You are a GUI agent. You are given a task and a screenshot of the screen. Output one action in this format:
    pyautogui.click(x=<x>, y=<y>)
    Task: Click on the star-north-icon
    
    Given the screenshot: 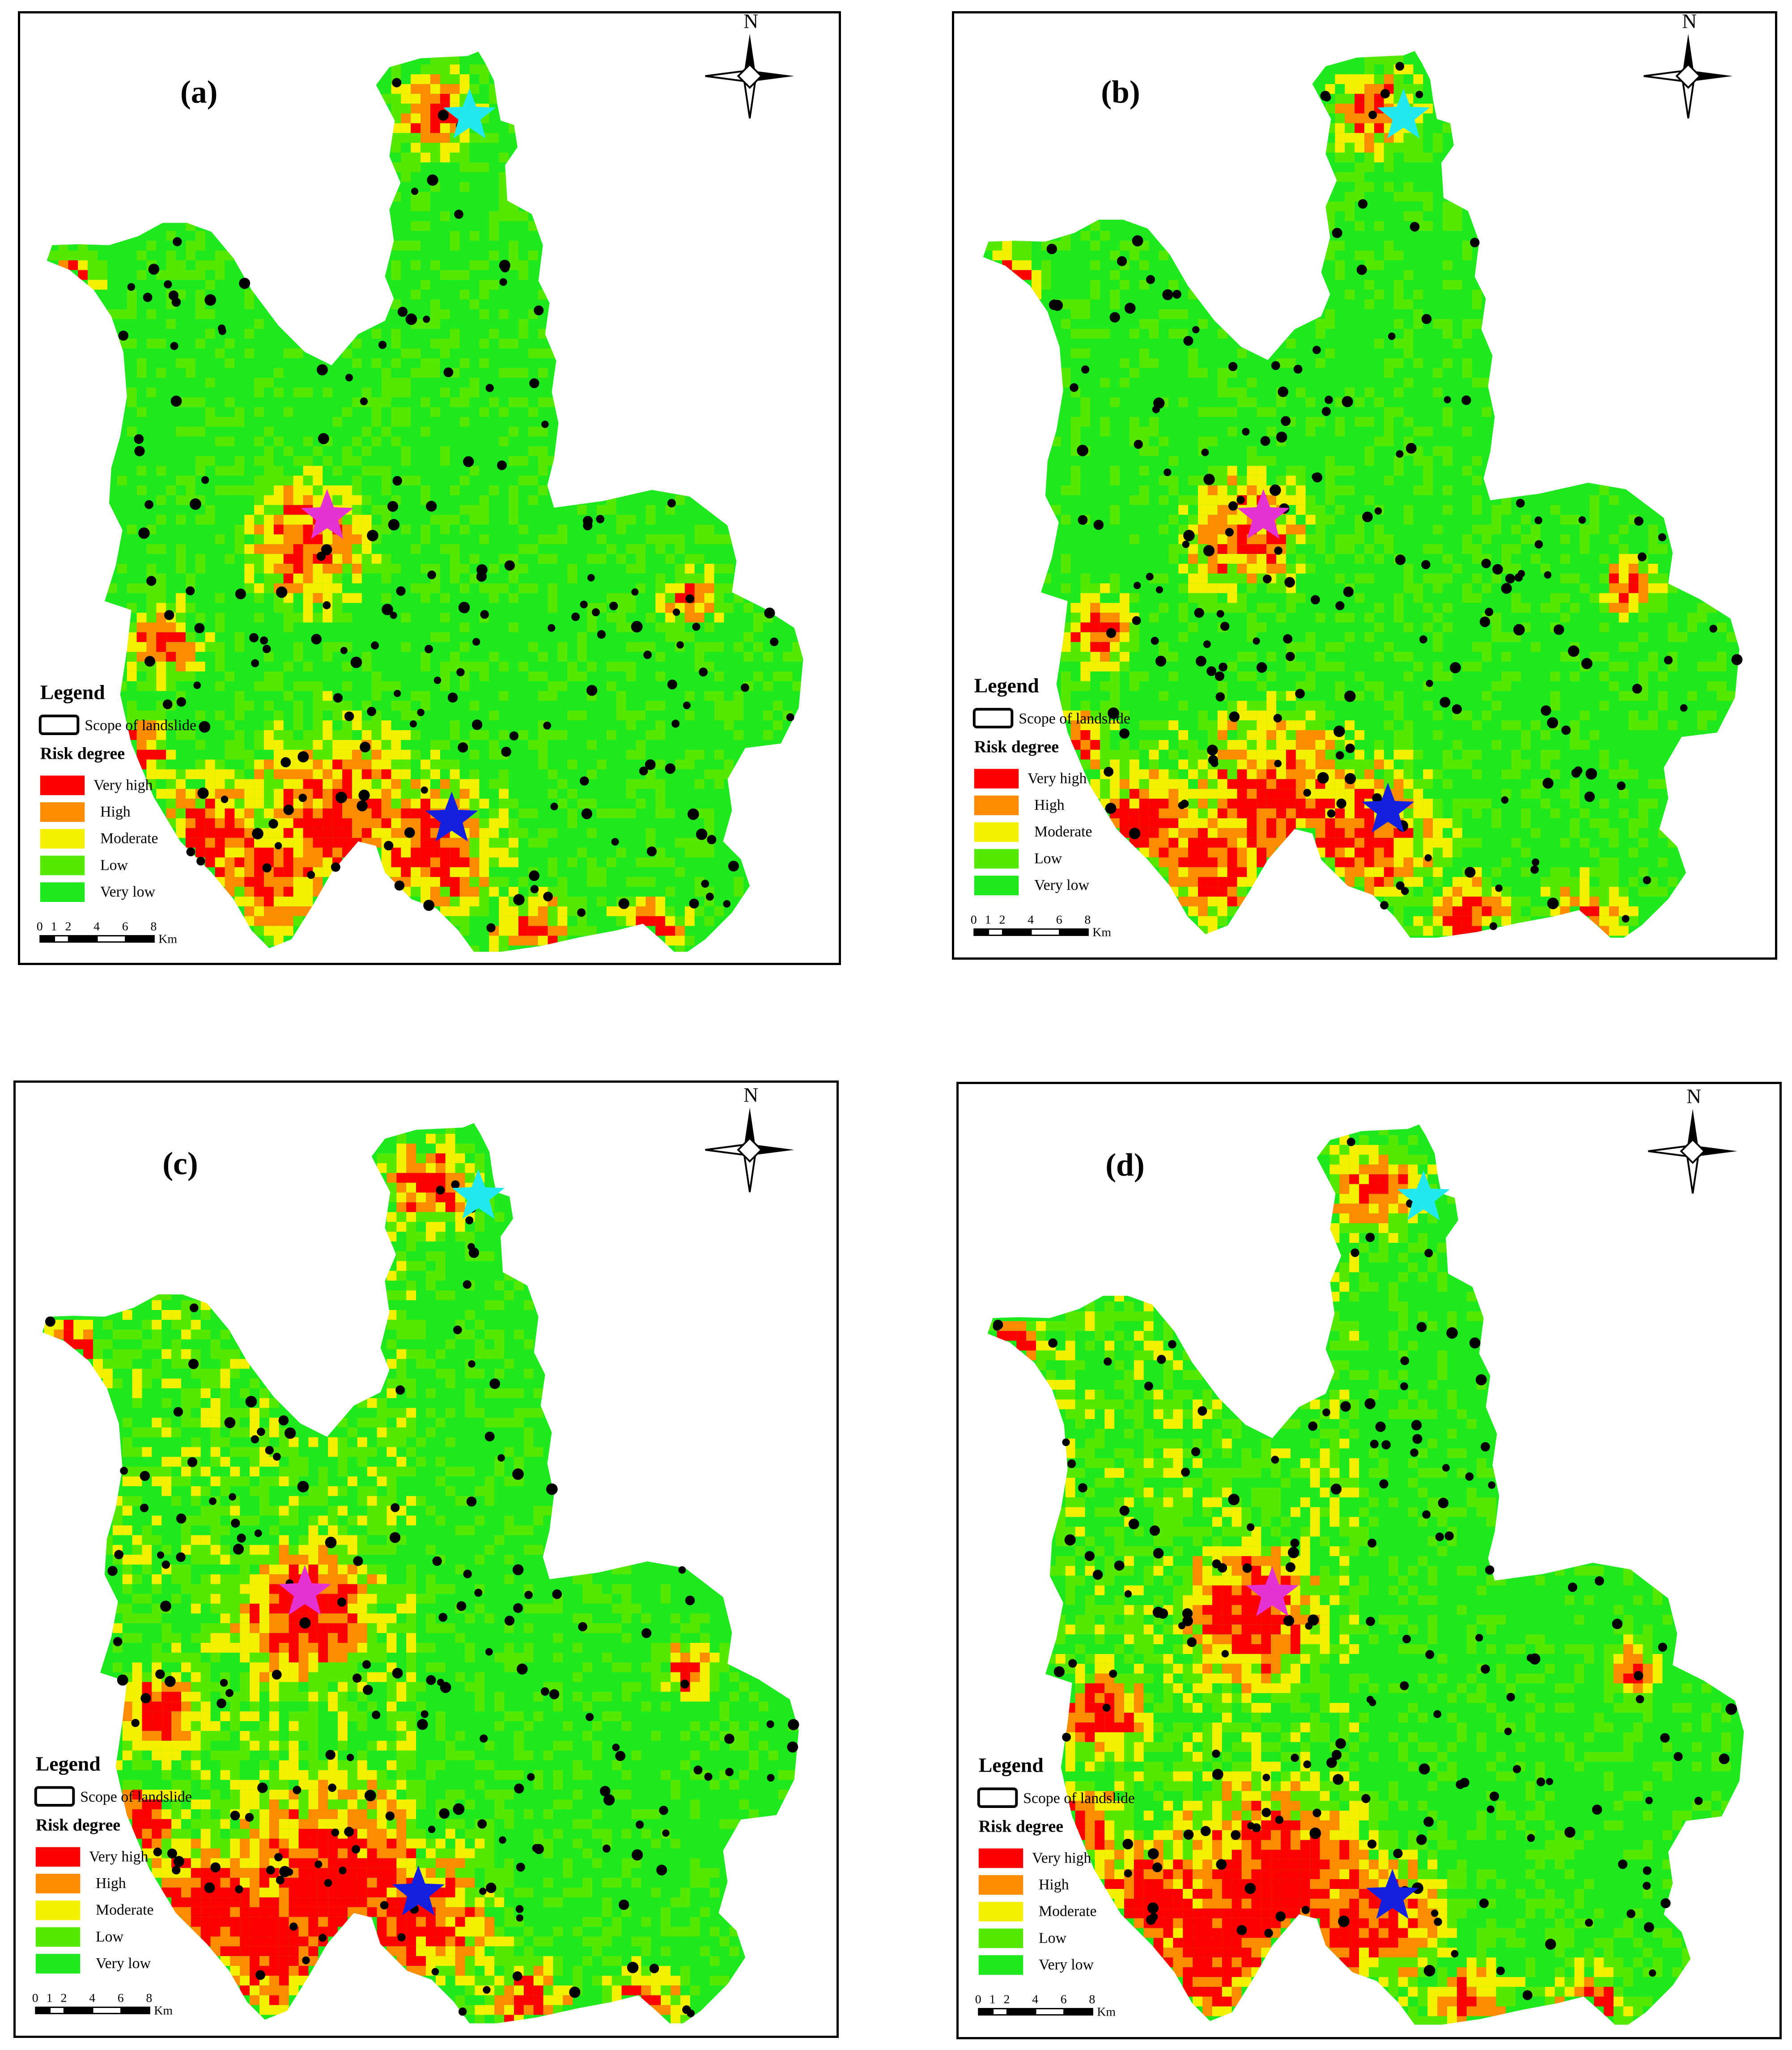 What is the action you would take?
    pyautogui.click(x=479, y=1194)
    